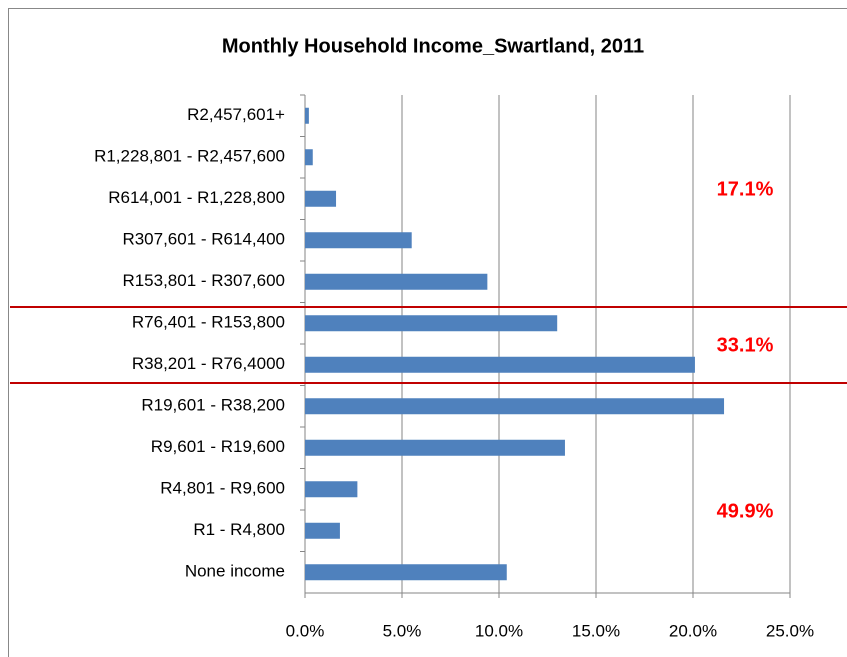 The height and width of the screenshot is (657, 847). Describe the element at coordinates (222, 488) in the screenshot. I see `y-tick-label: R4,801 - R9,600` at that location.